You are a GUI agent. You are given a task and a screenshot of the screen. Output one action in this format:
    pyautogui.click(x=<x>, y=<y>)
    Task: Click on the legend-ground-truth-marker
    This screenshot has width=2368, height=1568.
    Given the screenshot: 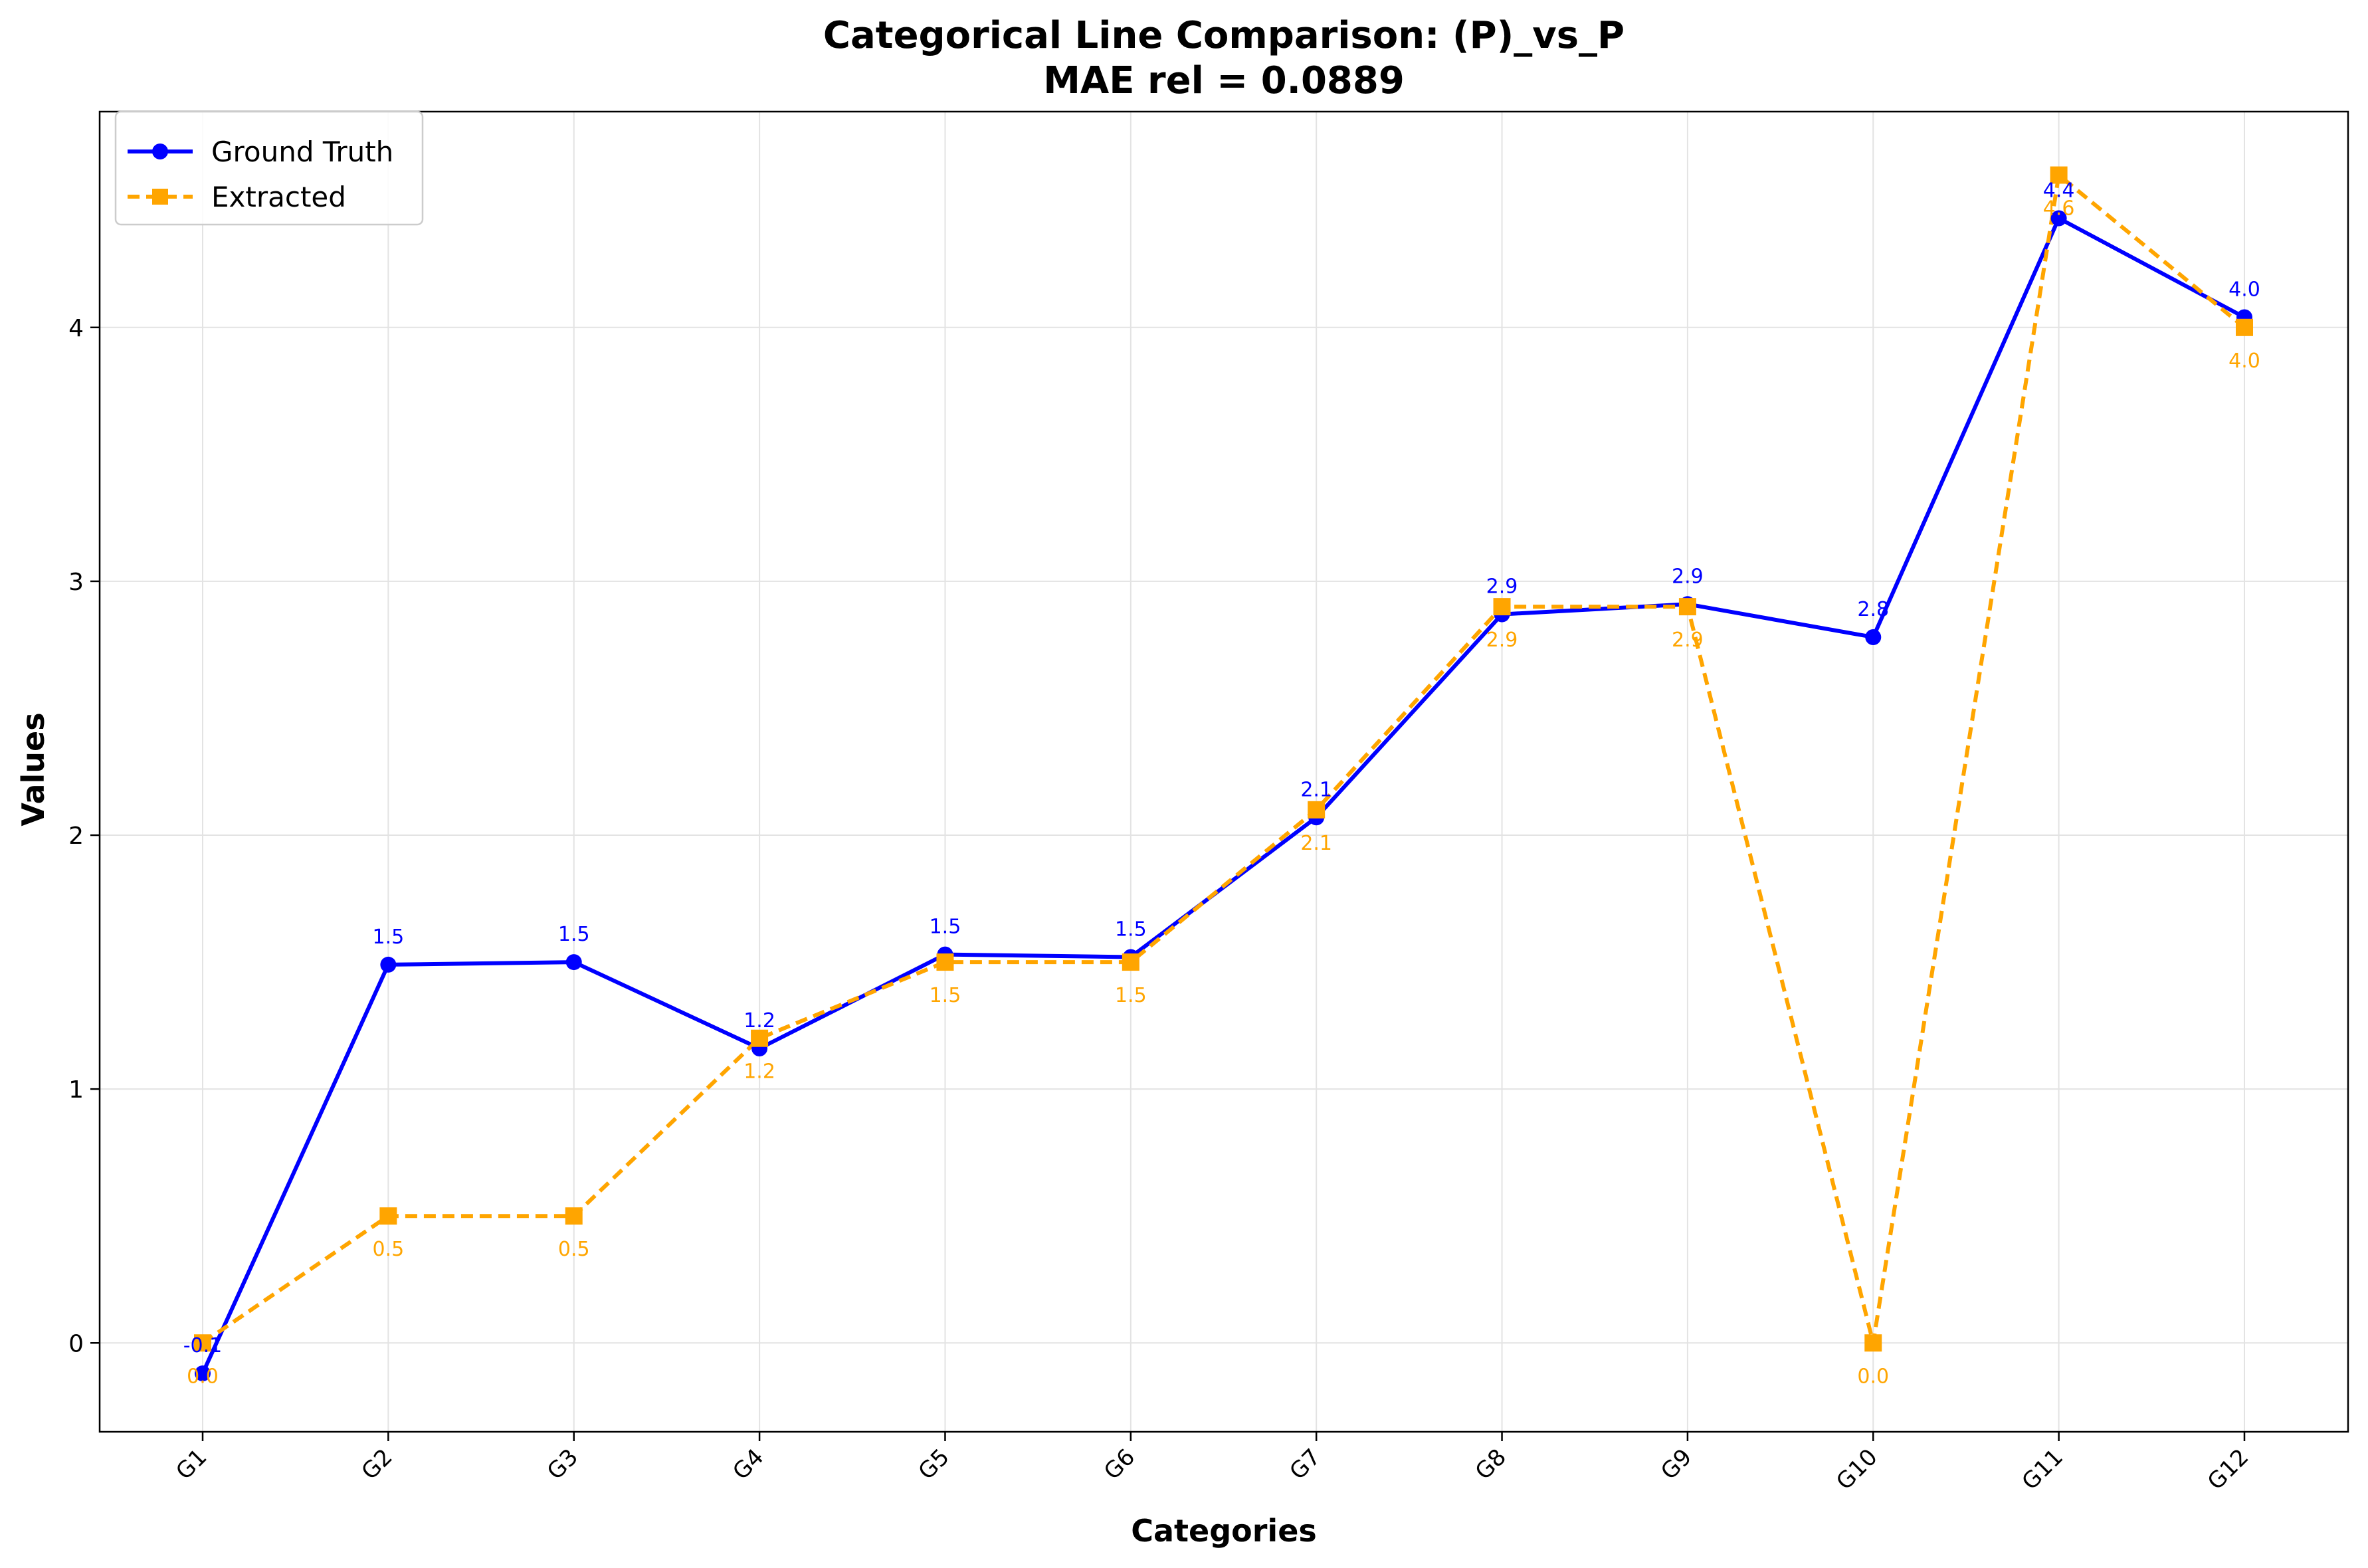 What is the action you would take?
    pyautogui.click(x=160, y=151)
    